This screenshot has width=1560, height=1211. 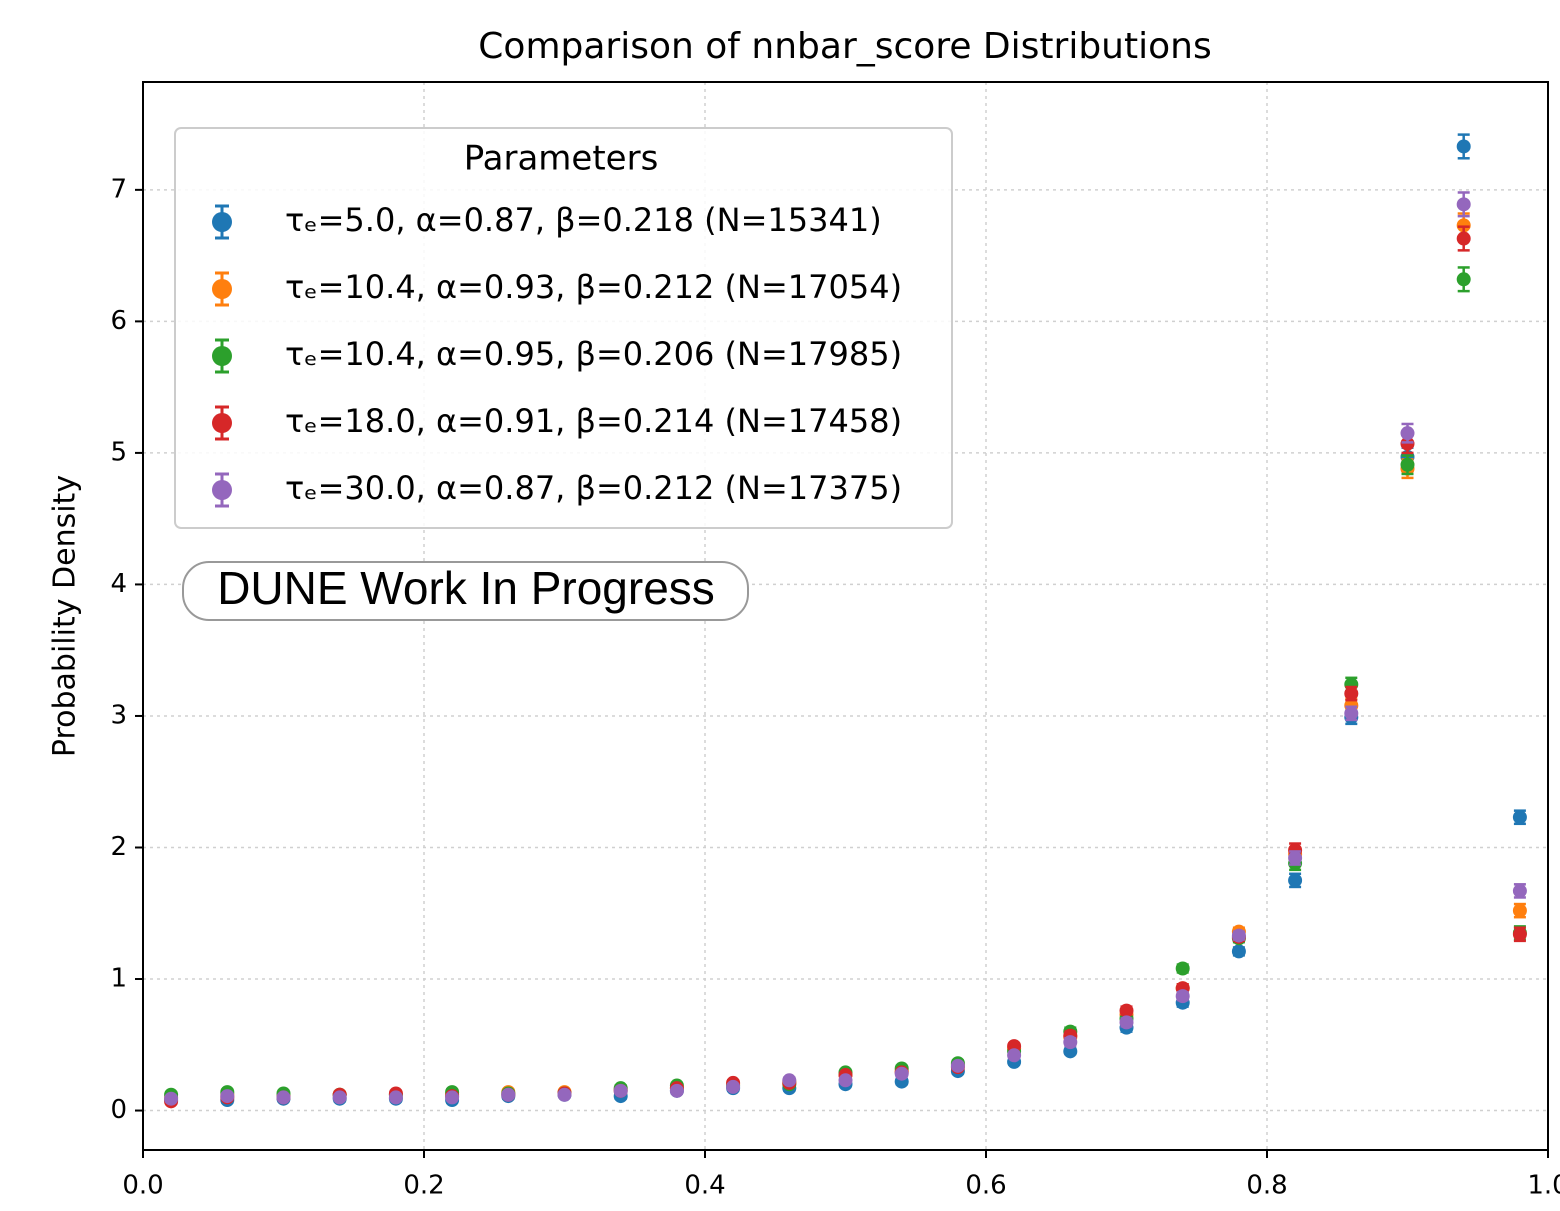 I want to click on y-axis-label: Probability Density, so click(x=65, y=616).